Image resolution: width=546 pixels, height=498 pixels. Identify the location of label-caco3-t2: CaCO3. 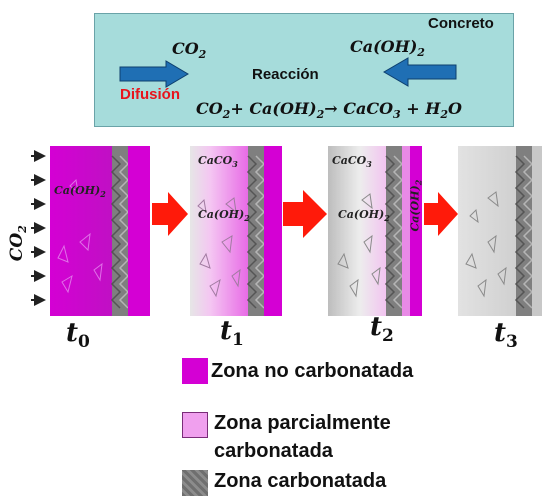
(352, 162).